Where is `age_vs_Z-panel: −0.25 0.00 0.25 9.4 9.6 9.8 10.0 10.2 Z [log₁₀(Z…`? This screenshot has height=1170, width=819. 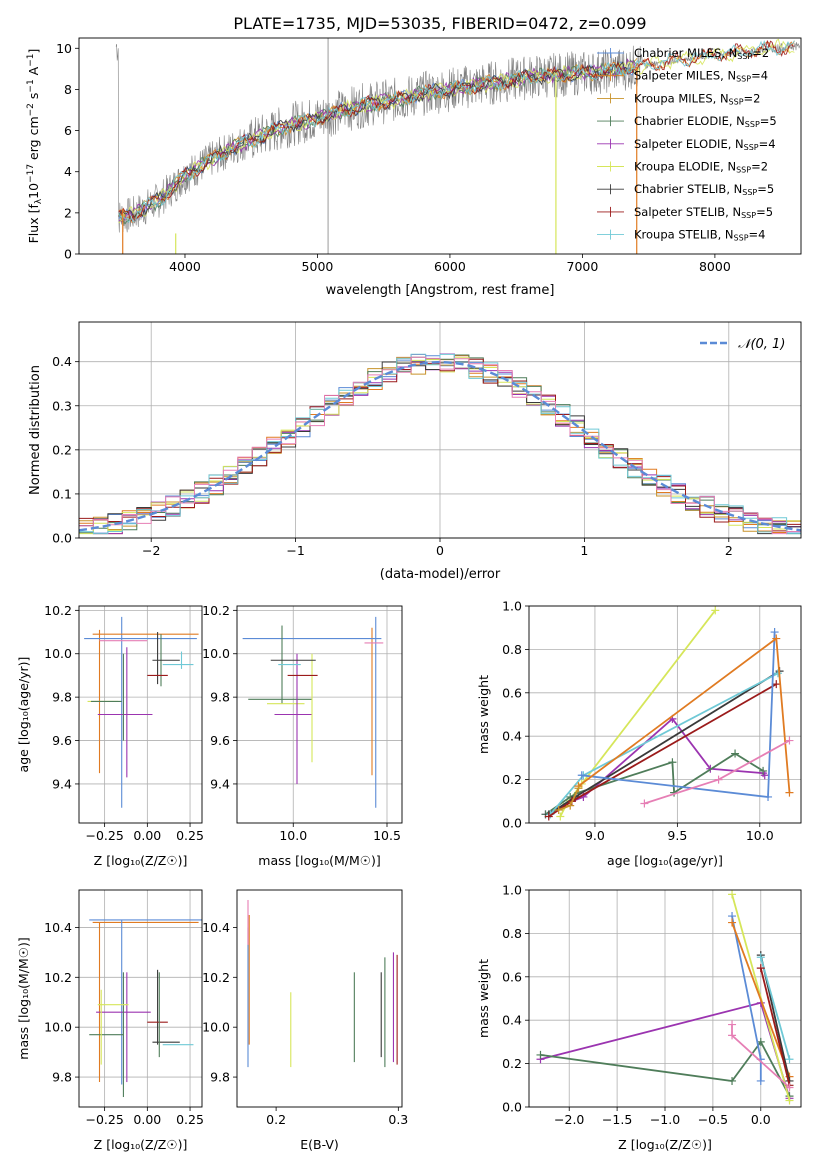
age_vs_Z-panel: −0.25 0.00 0.25 9.4 9.6 9.8 10.0 10.2 Z [log₁₀(Z… is located at coordinates (110, 735).